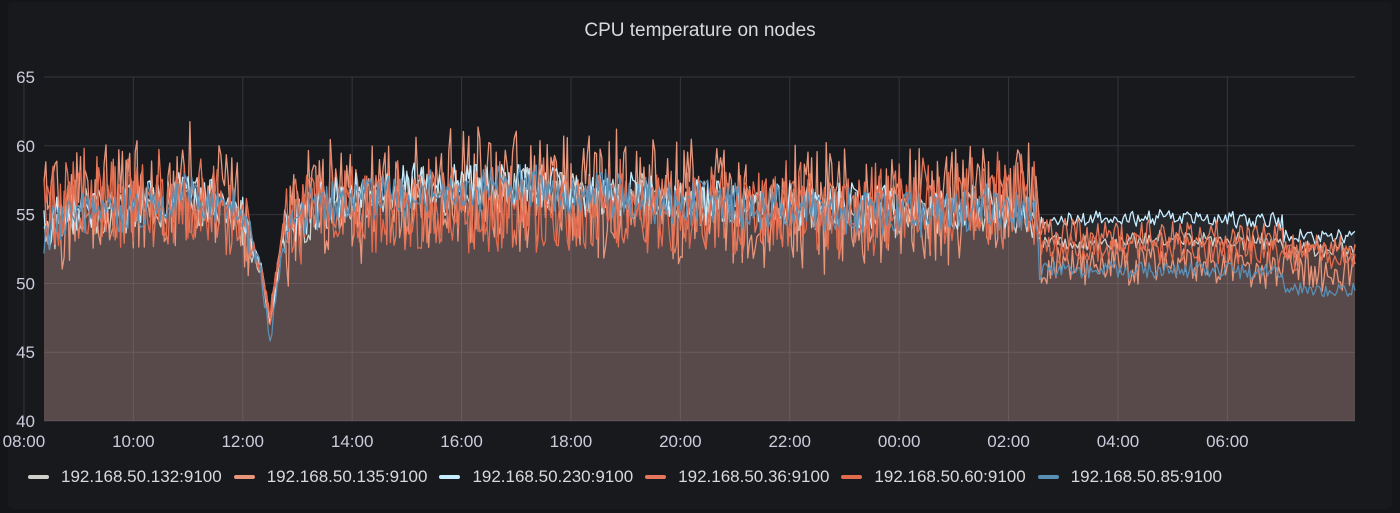  Describe the element at coordinates (133, 441) in the screenshot. I see `x-tick-label: 10:00` at that location.